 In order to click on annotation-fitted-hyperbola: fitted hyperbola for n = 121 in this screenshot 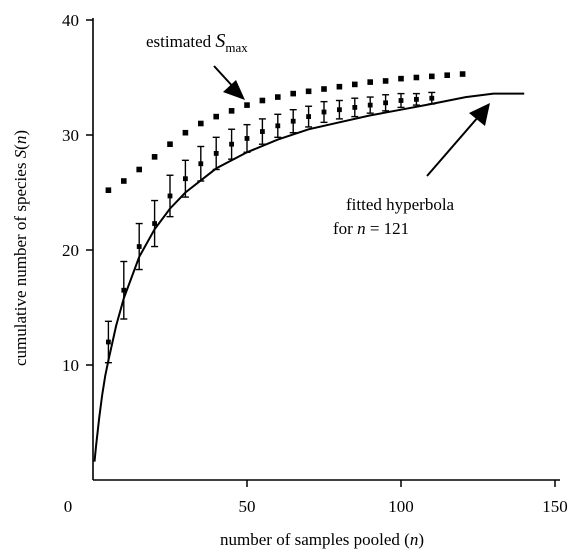, I will do `click(395, 216)`.